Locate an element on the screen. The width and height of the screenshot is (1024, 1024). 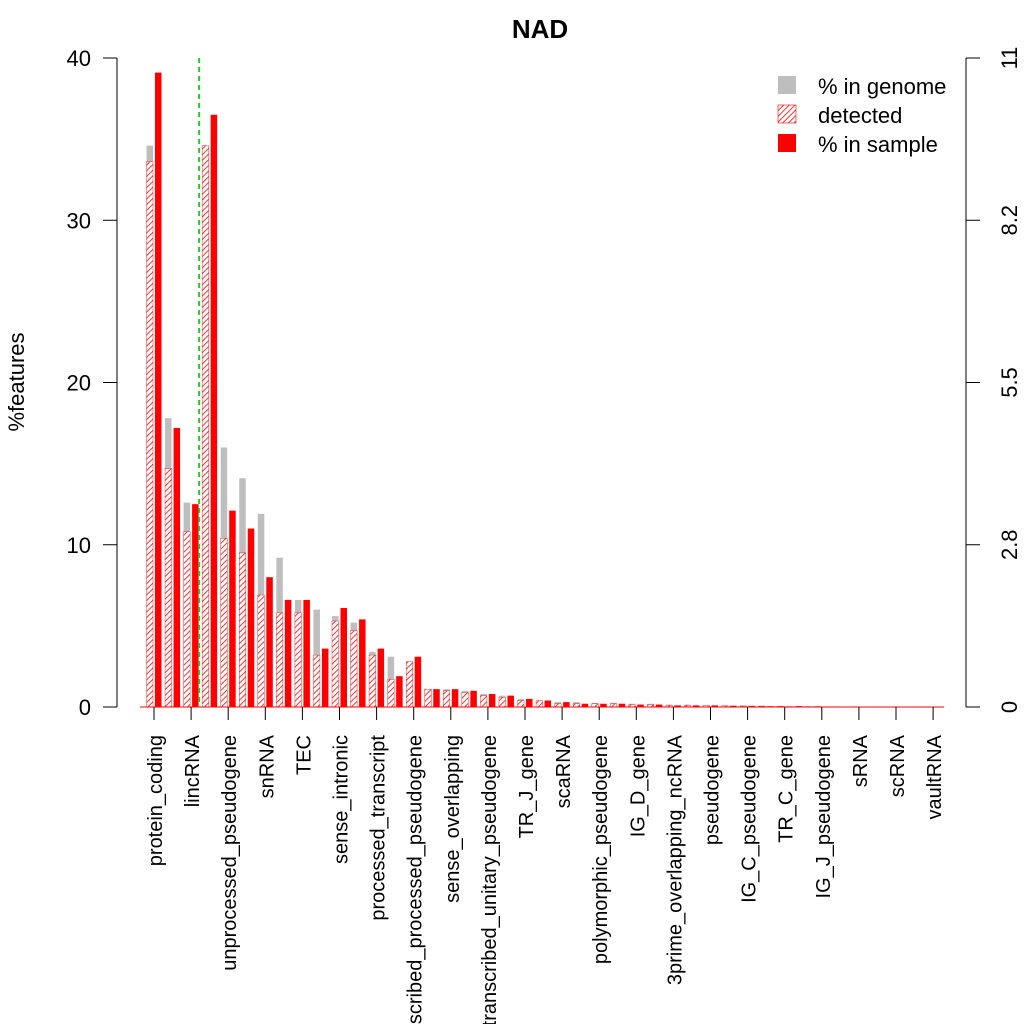
legend: % in genome detected % in sample is located at coordinates (861, 115).